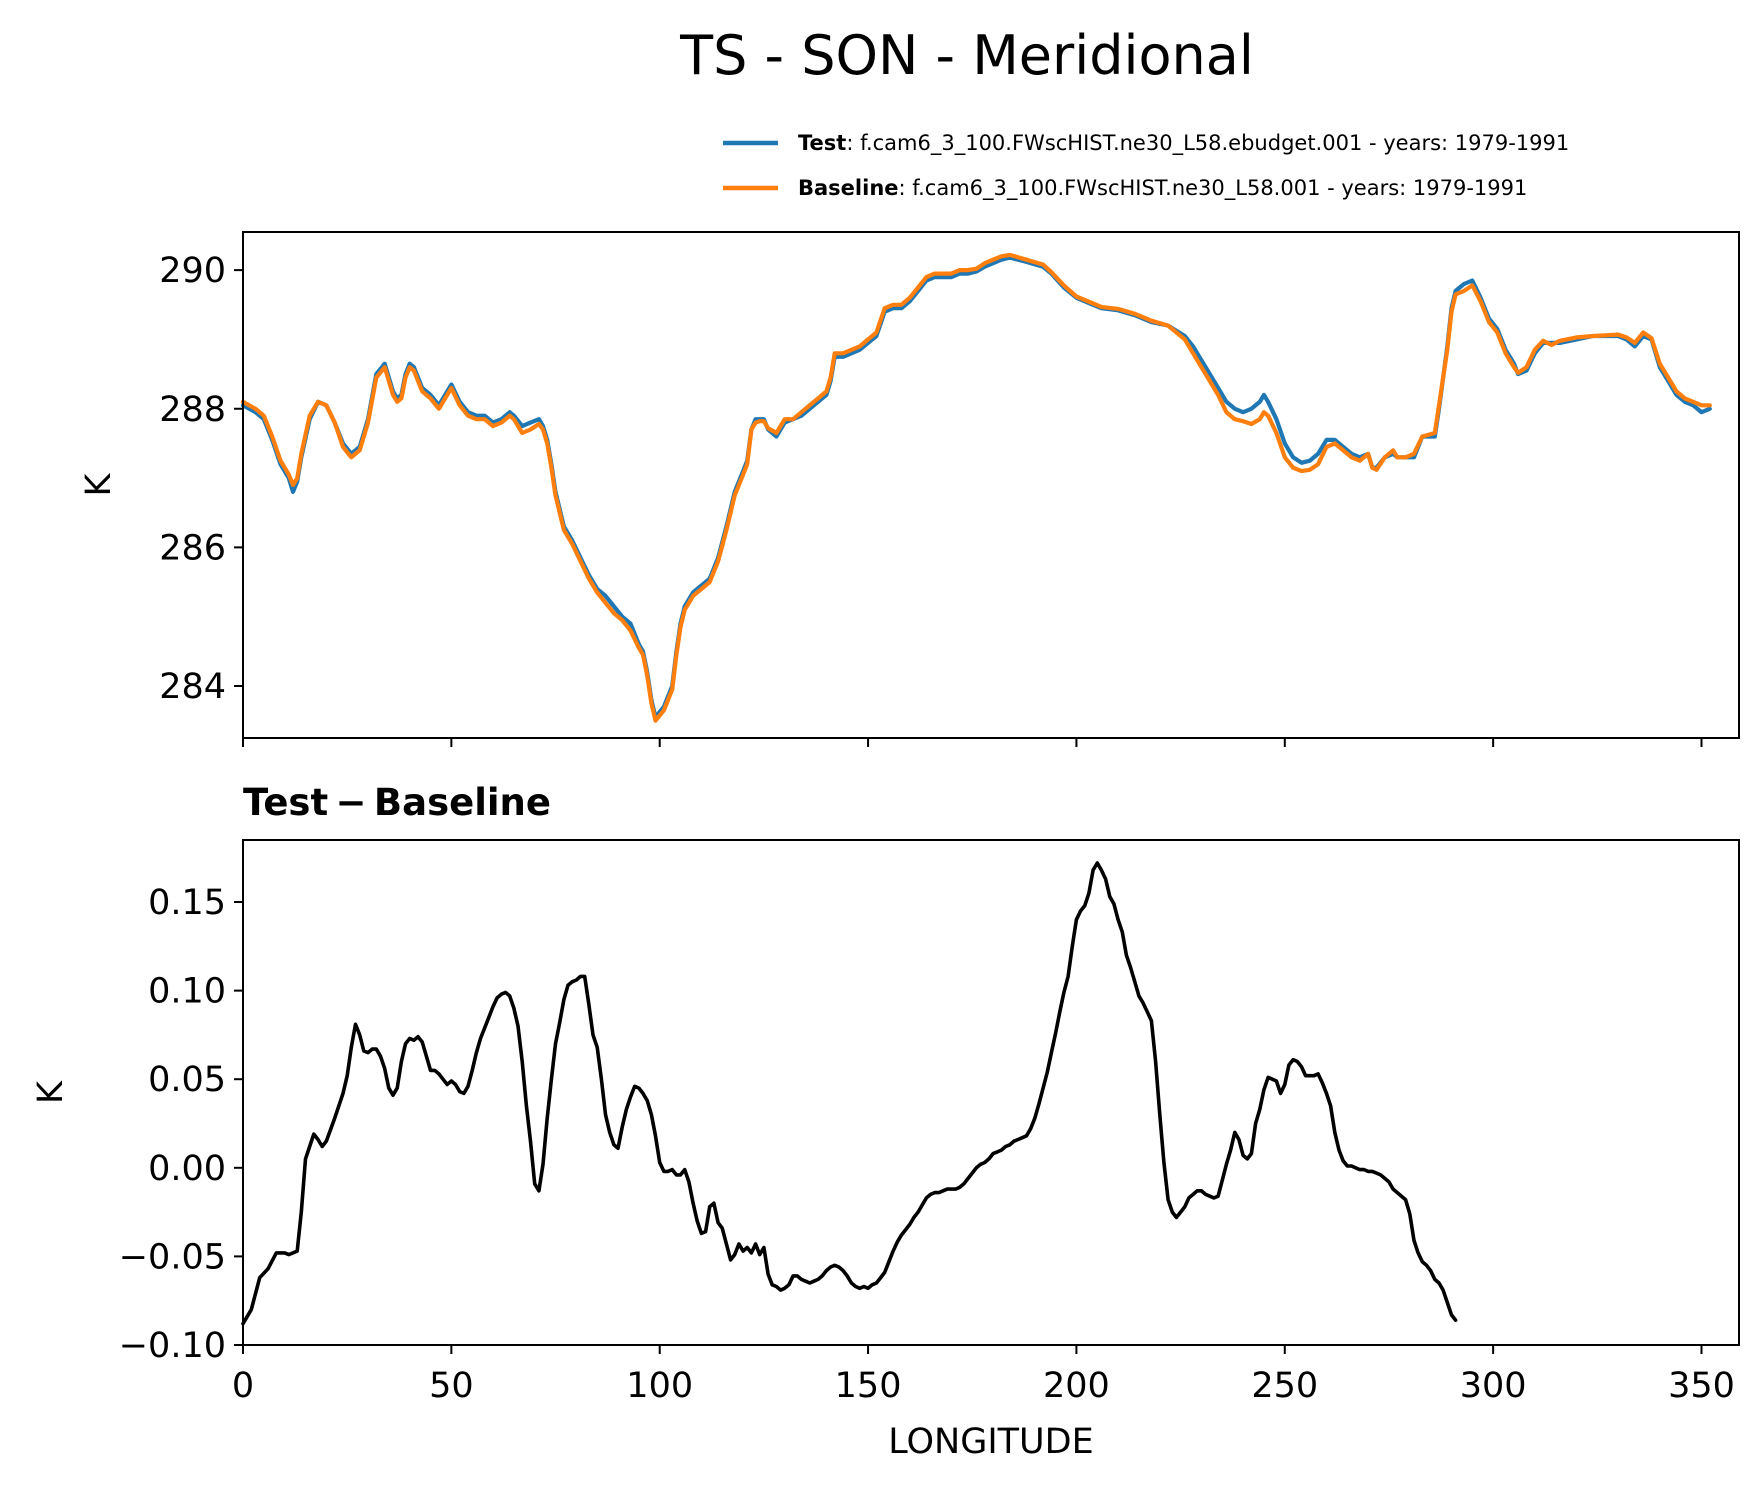 This screenshot has width=1764, height=1496. What do you see at coordinates (172, 1346) in the screenshot?
I see `y-tick-label: −0.10` at bounding box center [172, 1346].